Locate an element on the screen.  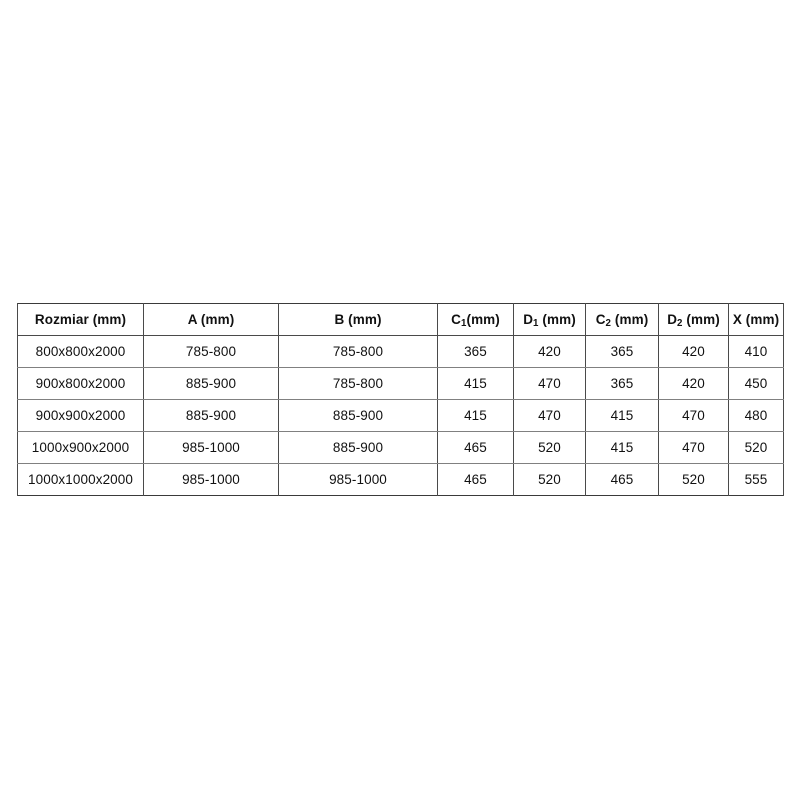
column-header-d1-subscript: 1 is located at coordinates (536, 324).